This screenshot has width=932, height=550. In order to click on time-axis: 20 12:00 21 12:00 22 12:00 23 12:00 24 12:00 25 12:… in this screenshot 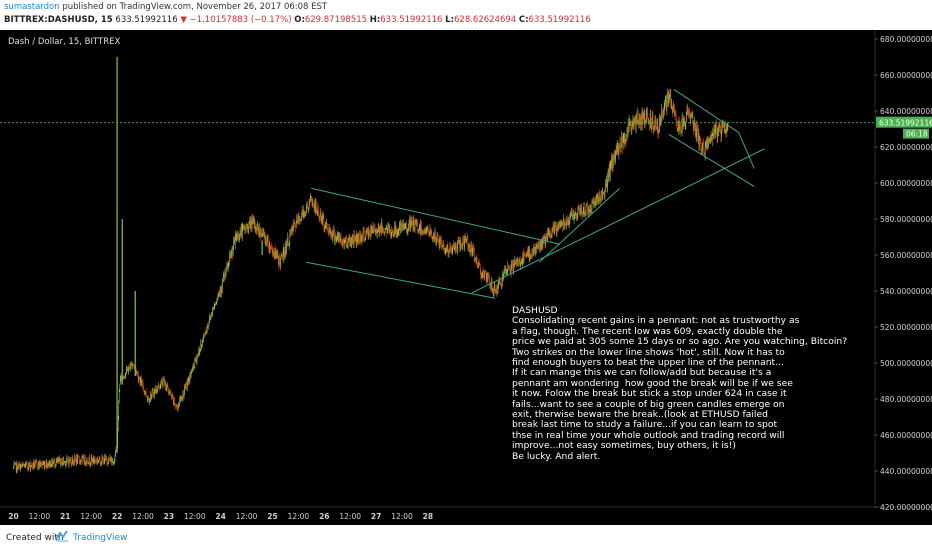, I will do `click(220, 516)`.